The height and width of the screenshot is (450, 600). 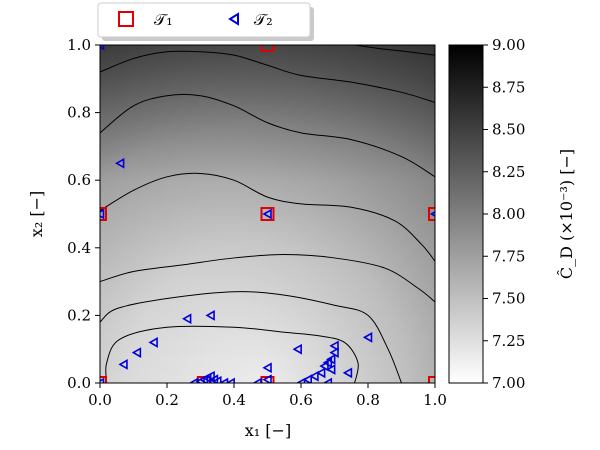 I want to click on y-tick-label: 0.2, so click(x=79, y=315).